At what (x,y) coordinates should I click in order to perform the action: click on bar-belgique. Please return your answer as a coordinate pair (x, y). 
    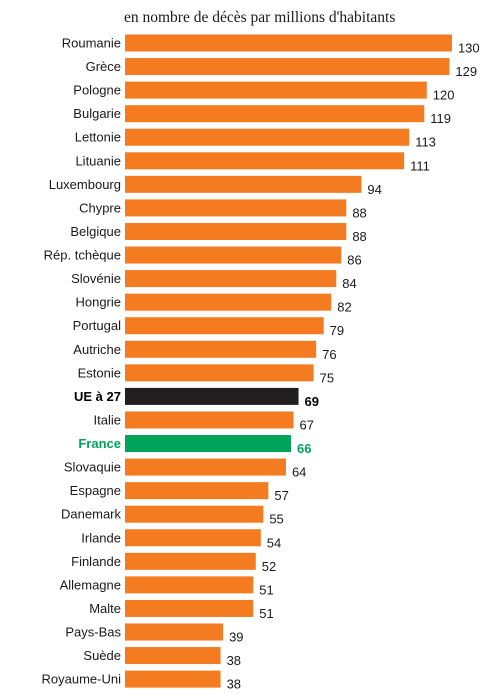
    Looking at the image, I should click on (236, 231).